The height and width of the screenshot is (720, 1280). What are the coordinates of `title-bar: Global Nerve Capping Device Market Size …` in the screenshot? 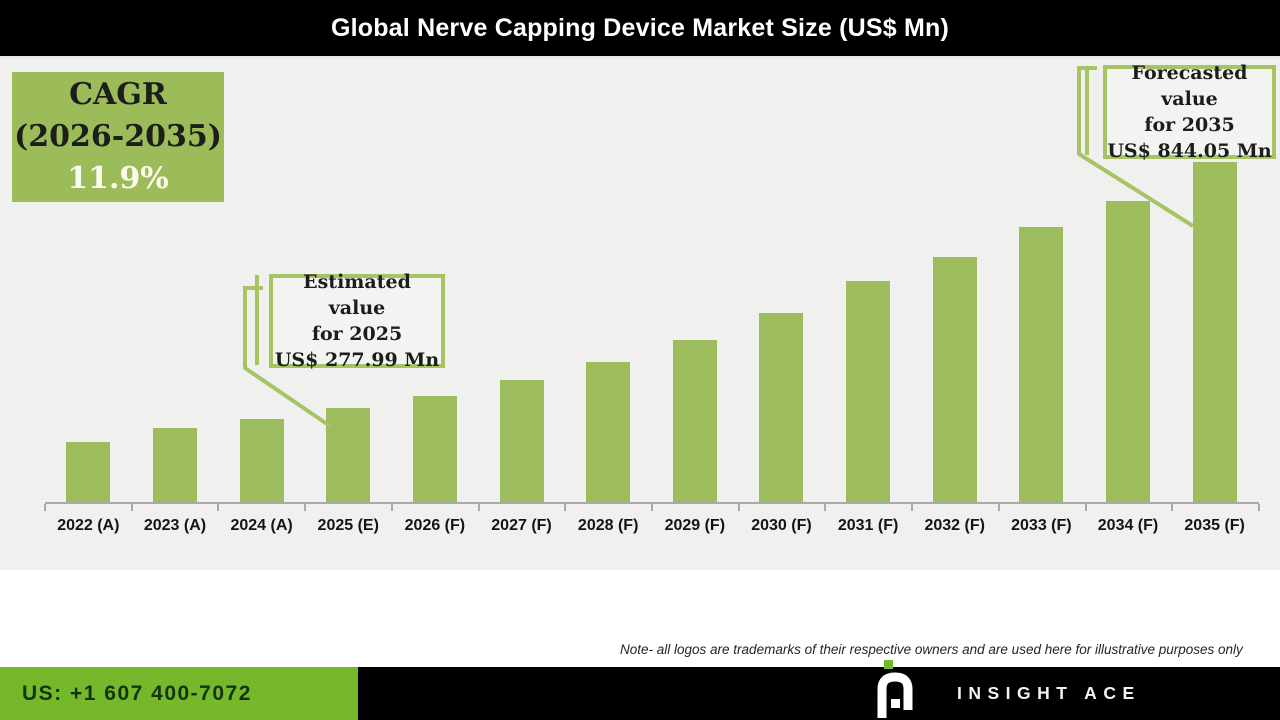 It's located at (640, 28).